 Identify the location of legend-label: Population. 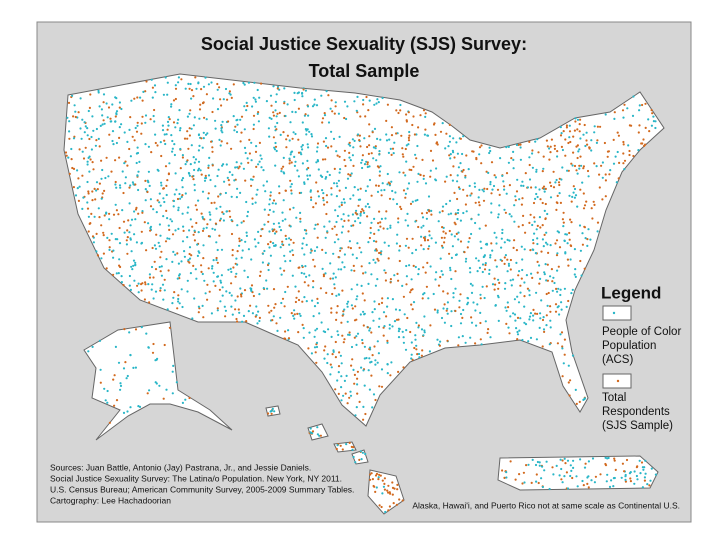
(629, 346).